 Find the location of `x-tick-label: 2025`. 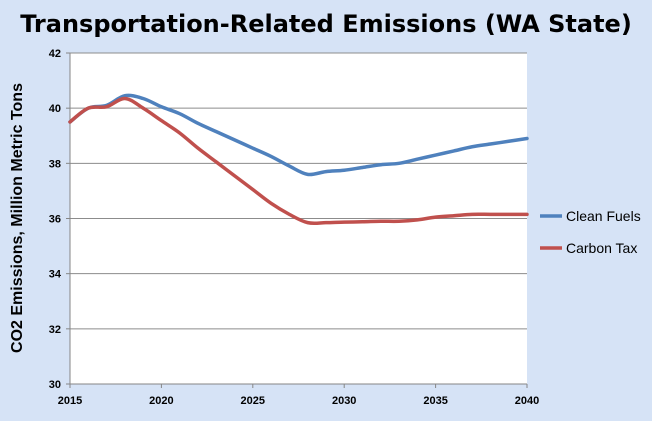

x-tick-label: 2025 is located at coordinates (253, 401).